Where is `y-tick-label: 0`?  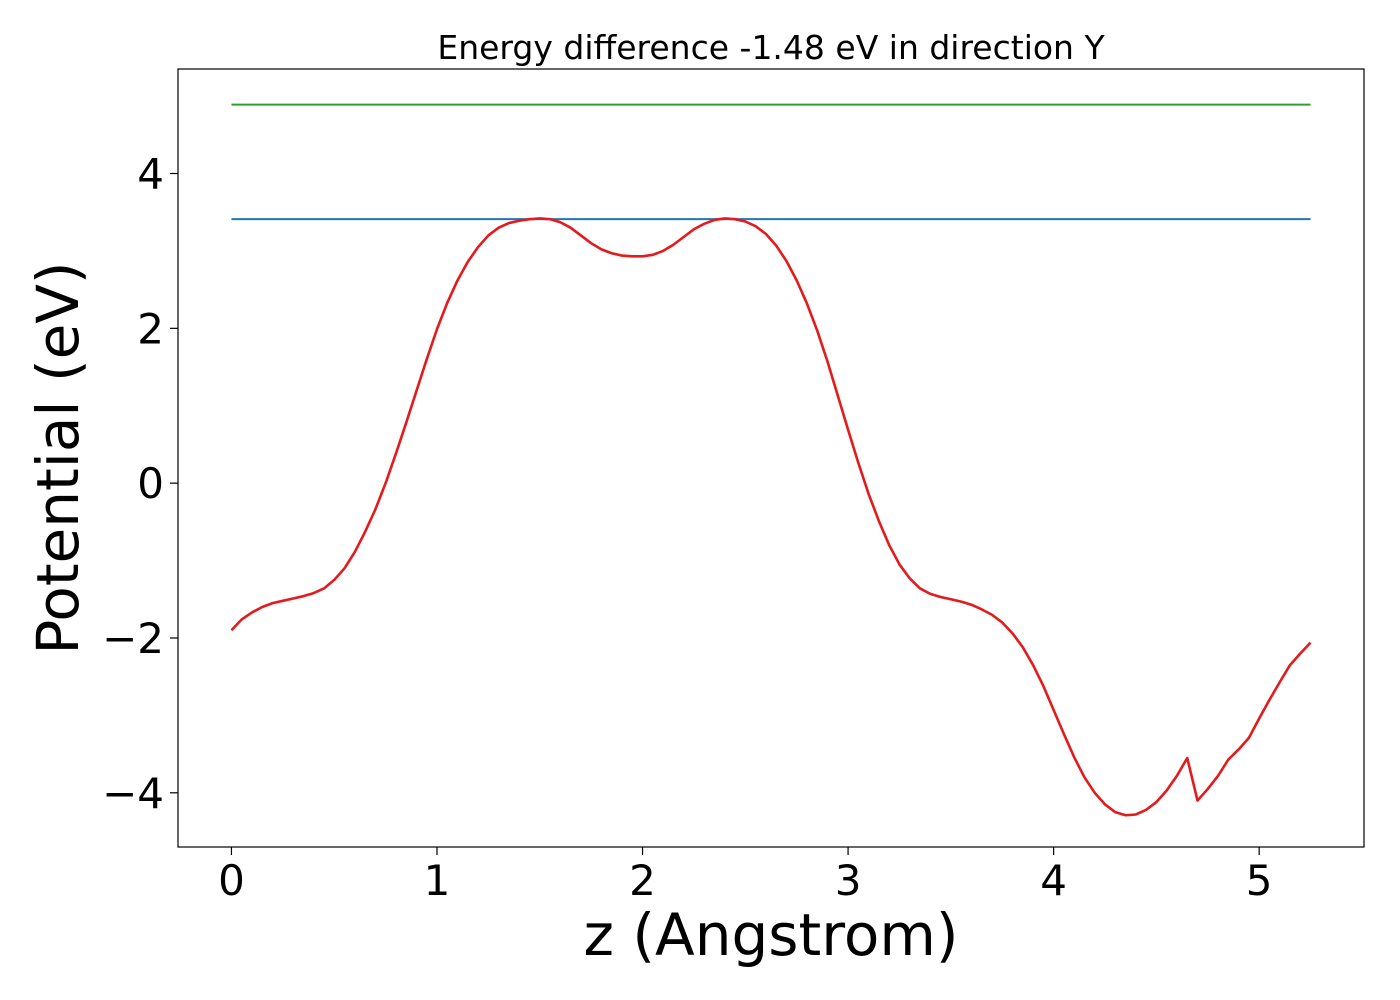 y-tick-label: 0 is located at coordinates (150, 483).